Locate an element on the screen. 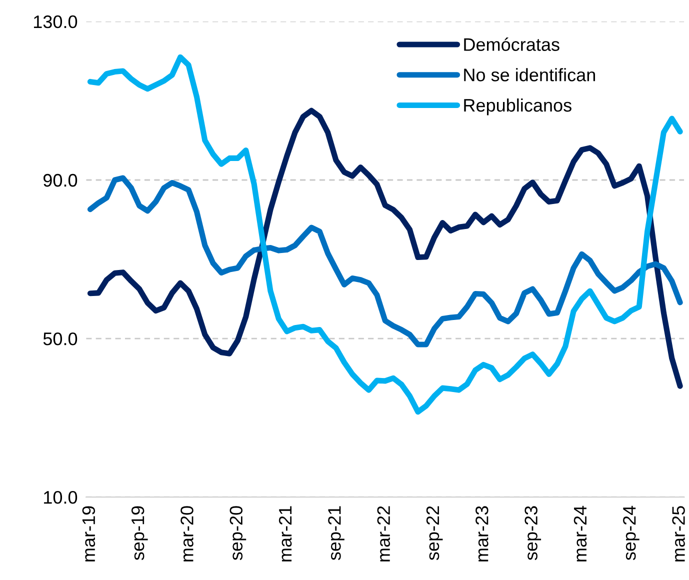 Image resolution: width=689 pixels, height=580 pixels. x-tick-label: mar-21 is located at coordinates (285, 534).